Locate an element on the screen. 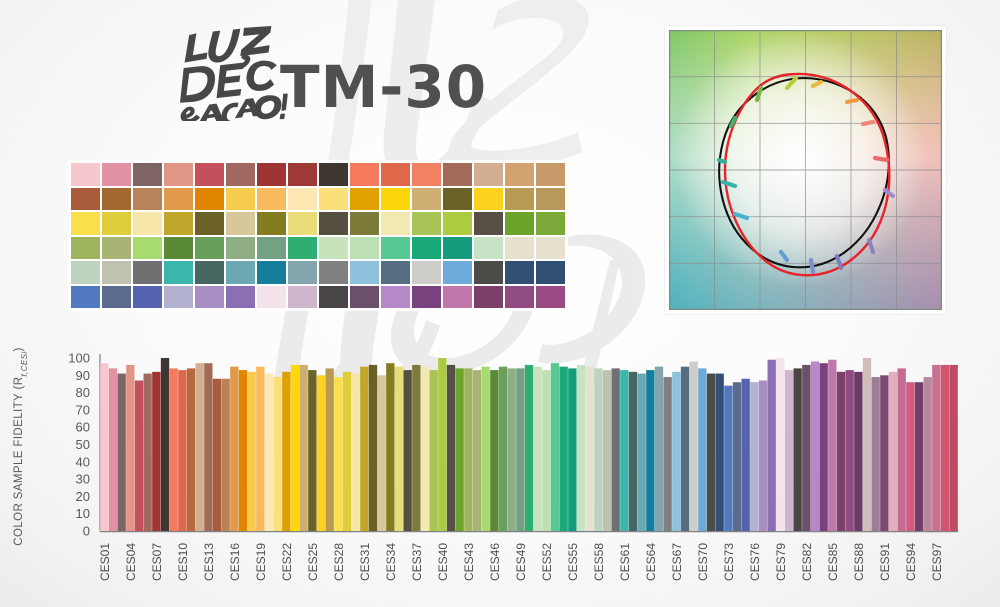 The image size is (1000, 607). test-gamut-curve is located at coordinates (807, 174).